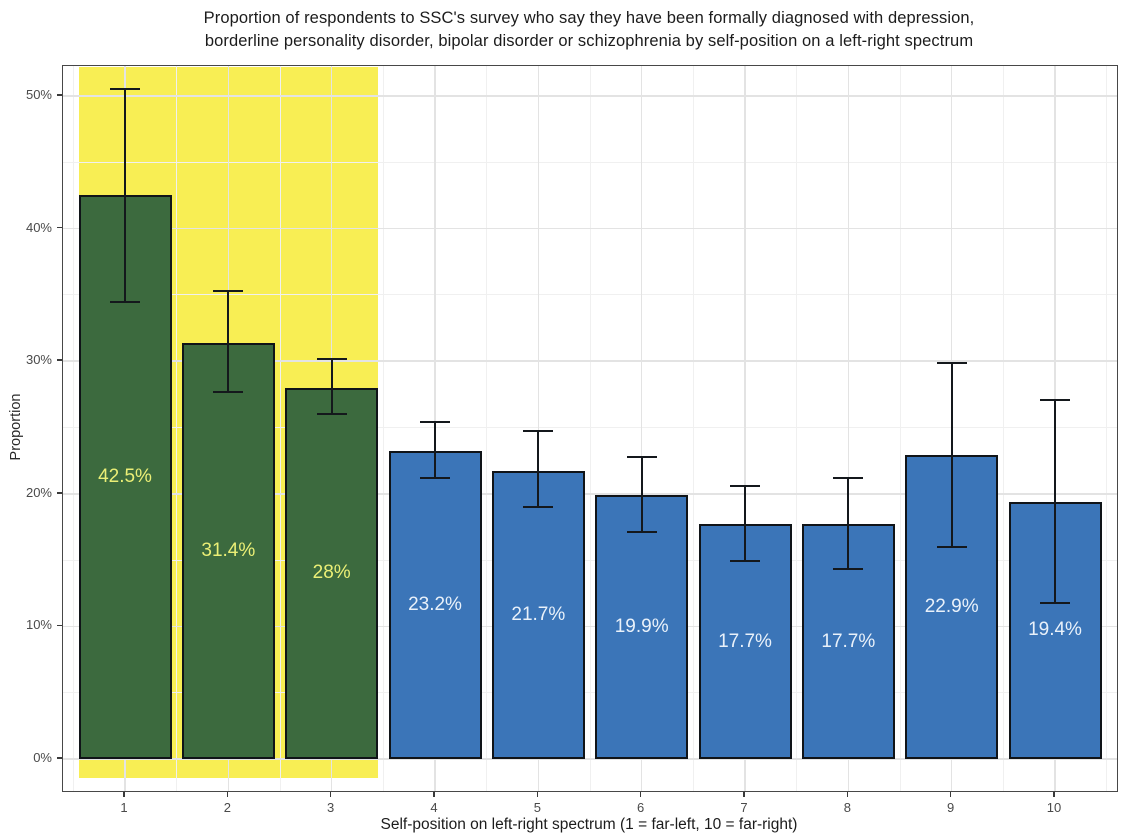 This screenshot has height=839, width=1125. Describe the element at coordinates (951, 607) in the screenshot. I see `bar-label: 22.9%` at that location.